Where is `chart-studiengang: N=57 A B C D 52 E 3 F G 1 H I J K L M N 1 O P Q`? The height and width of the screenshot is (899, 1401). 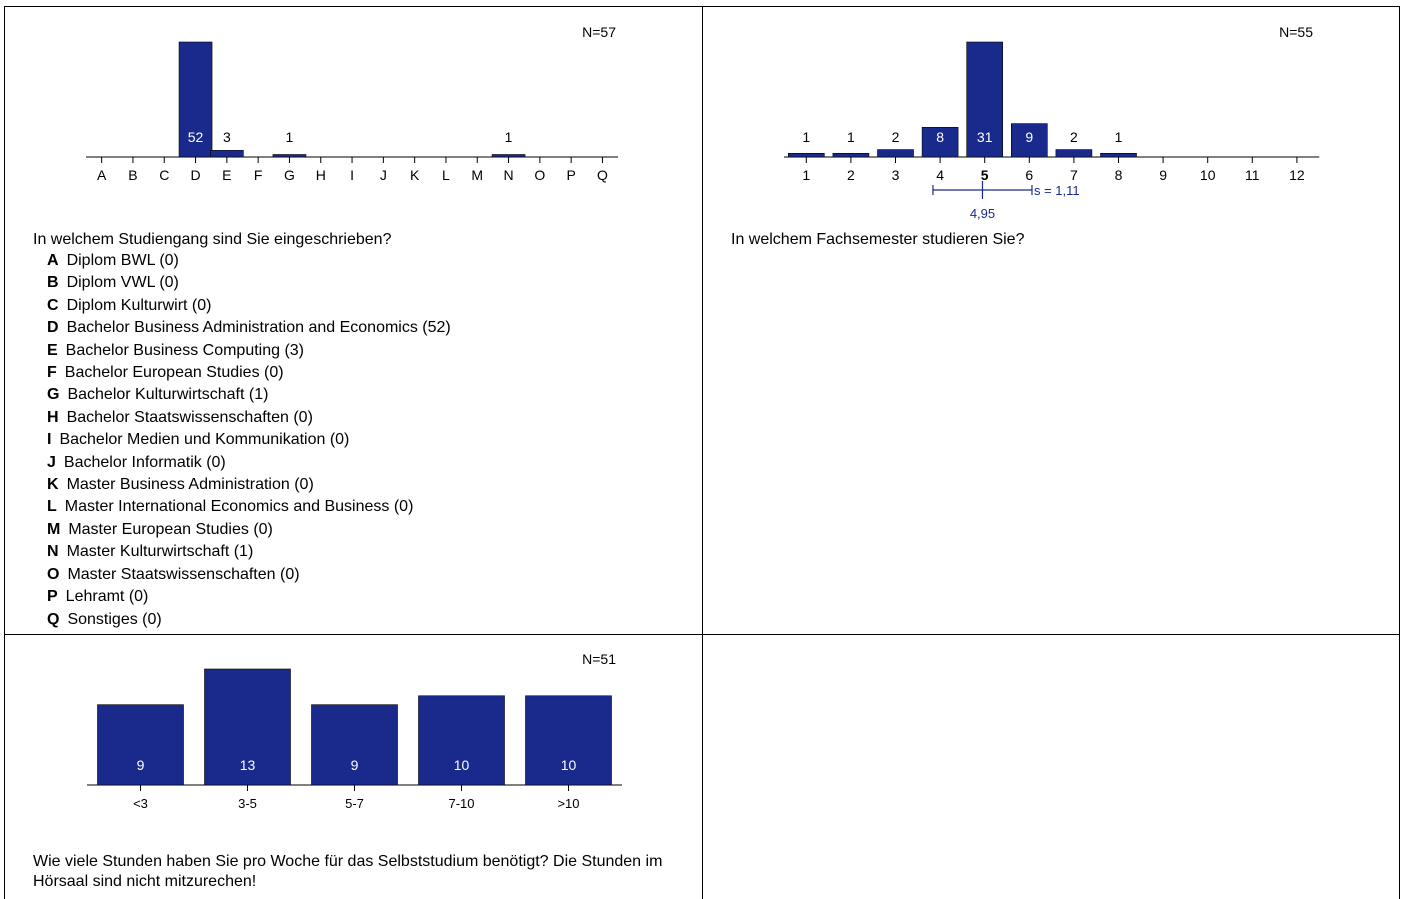 chart-studiengang: N=57 A B C D 52 E 3 F G 1 H I J K L M N 1 O P Q is located at coordinates (352, 103).